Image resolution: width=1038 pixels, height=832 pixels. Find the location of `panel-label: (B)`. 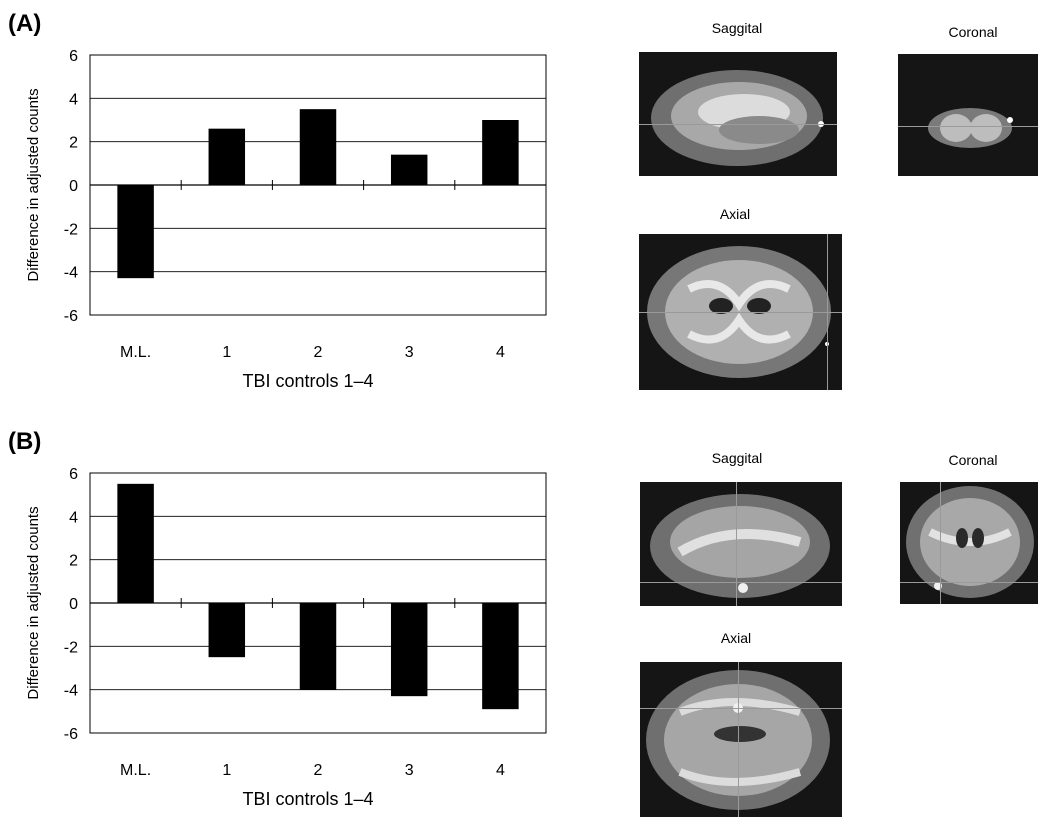

panel-label: (B) is located at coordinates (25, 441).